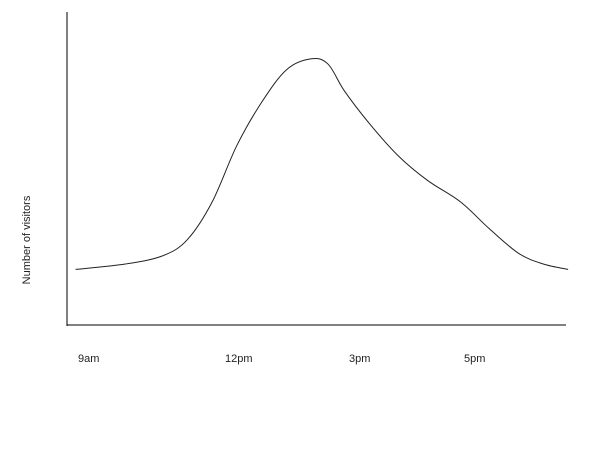  Describe the element at coordinates (359, 359) in the screenshot. I see `x-tick-label-3pm: 3pm` at that location.